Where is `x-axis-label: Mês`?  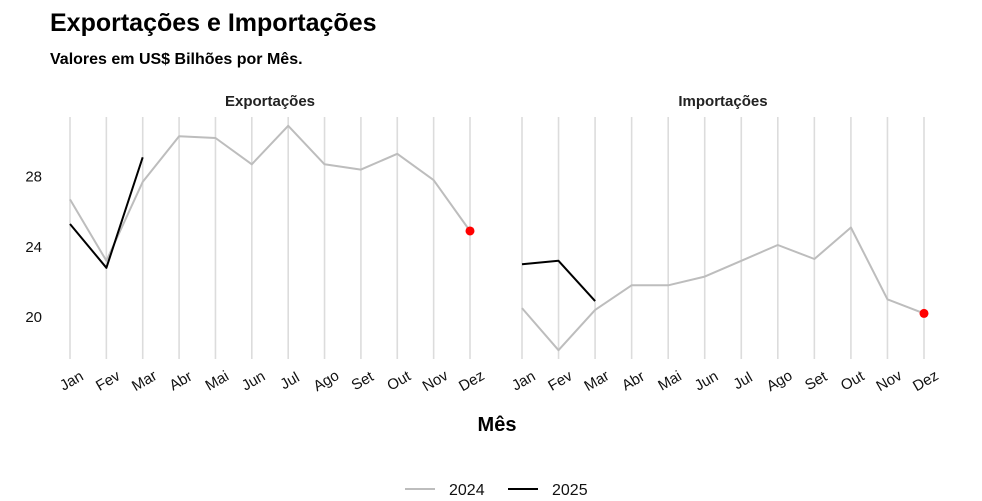 x-axis-label: Mês is located at coordinates (497, 425).